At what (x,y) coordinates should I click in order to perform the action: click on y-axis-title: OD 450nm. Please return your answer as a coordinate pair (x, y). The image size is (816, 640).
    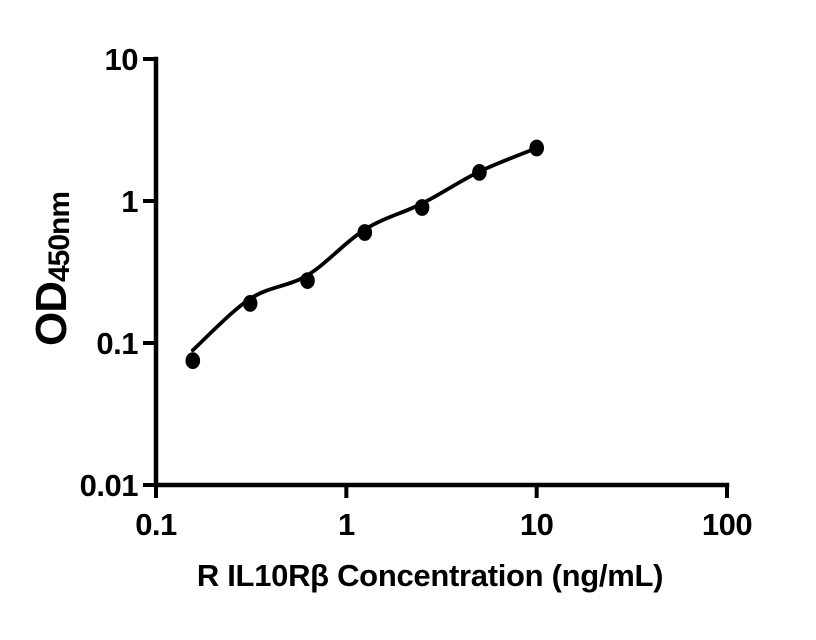
    Looking at the image, I should click on (52, 269).